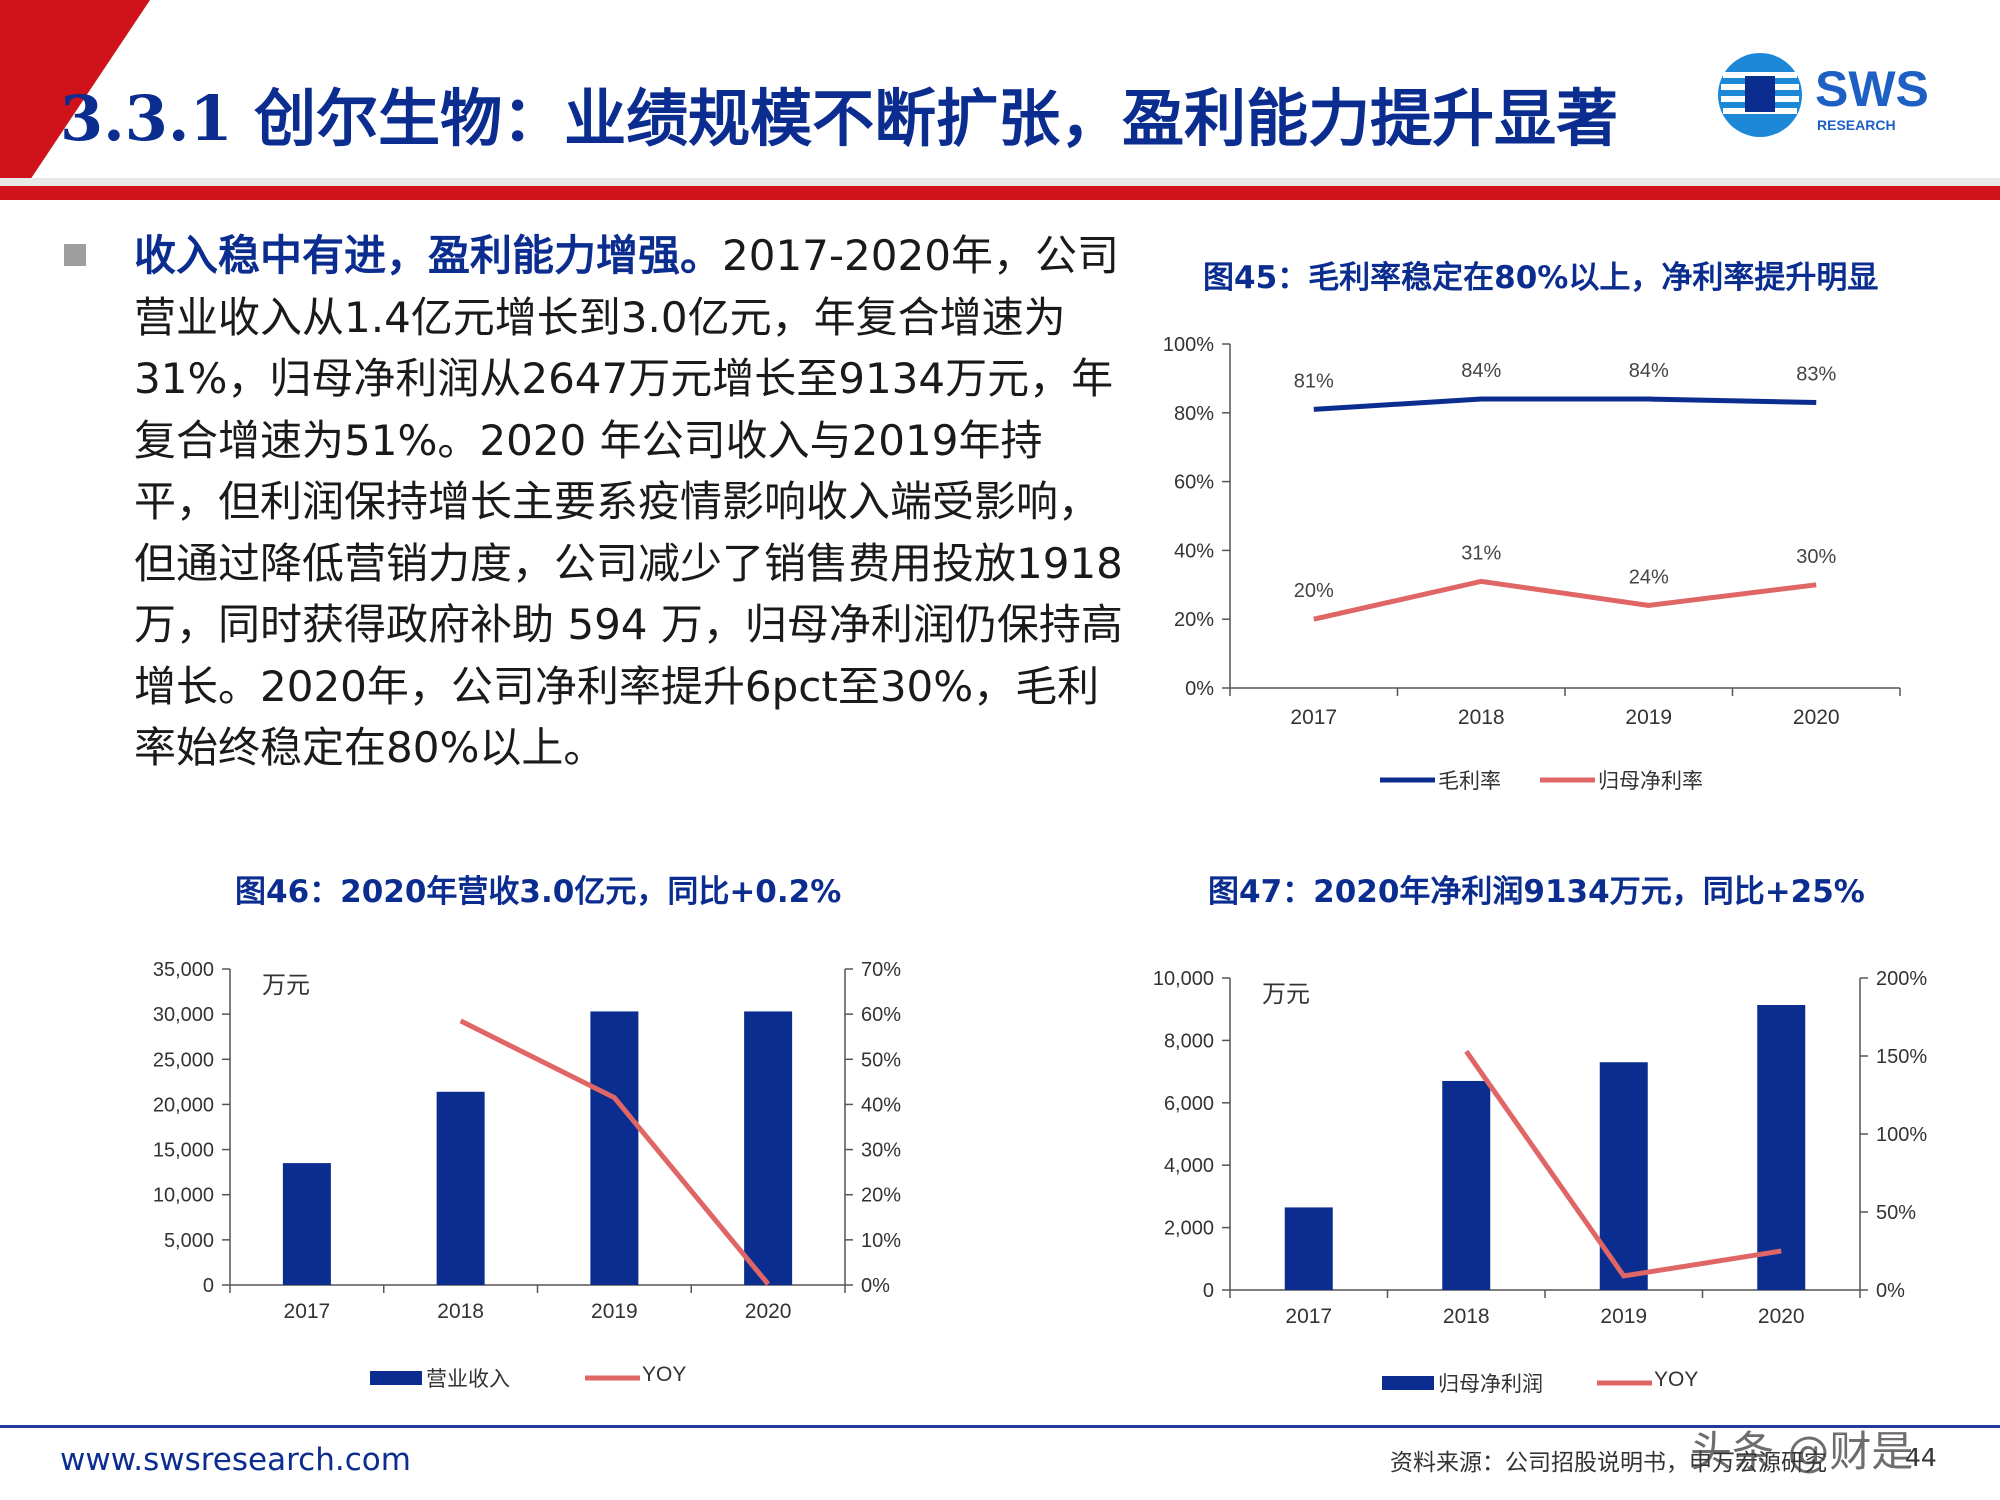  I want to click on right-tick-label: 200%, so click(1901, 979).